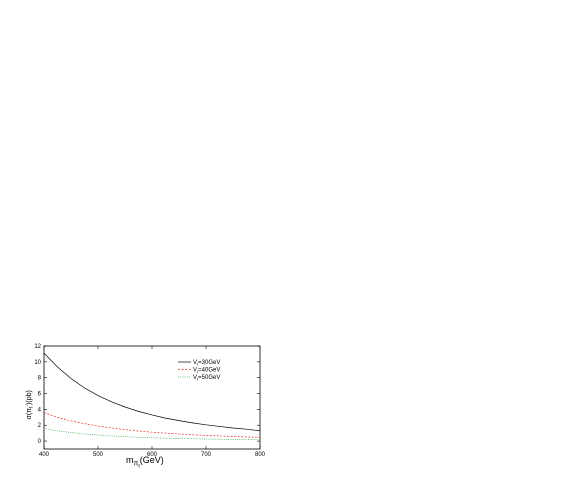 The image size is (575, 479). I want to click on x-axis-title-subsub: t, so click(139, 467).